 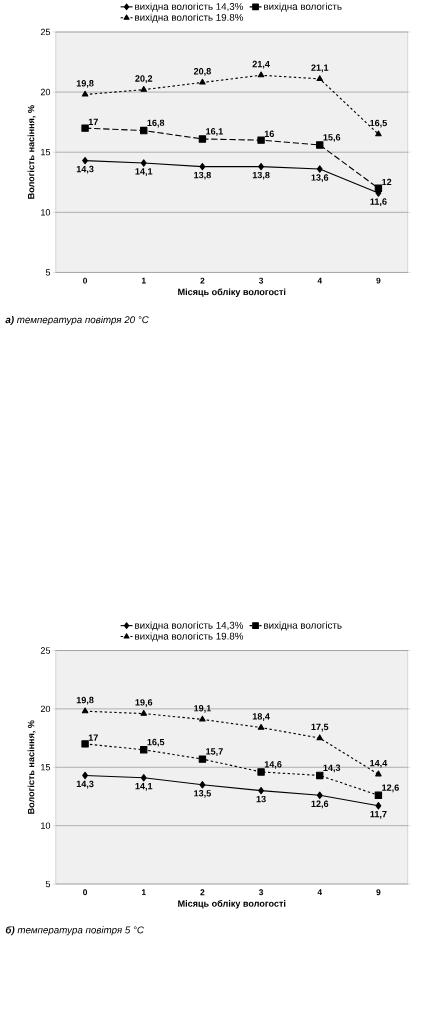 I want to click on data-label: 19,1, so click(x=202, y=709).